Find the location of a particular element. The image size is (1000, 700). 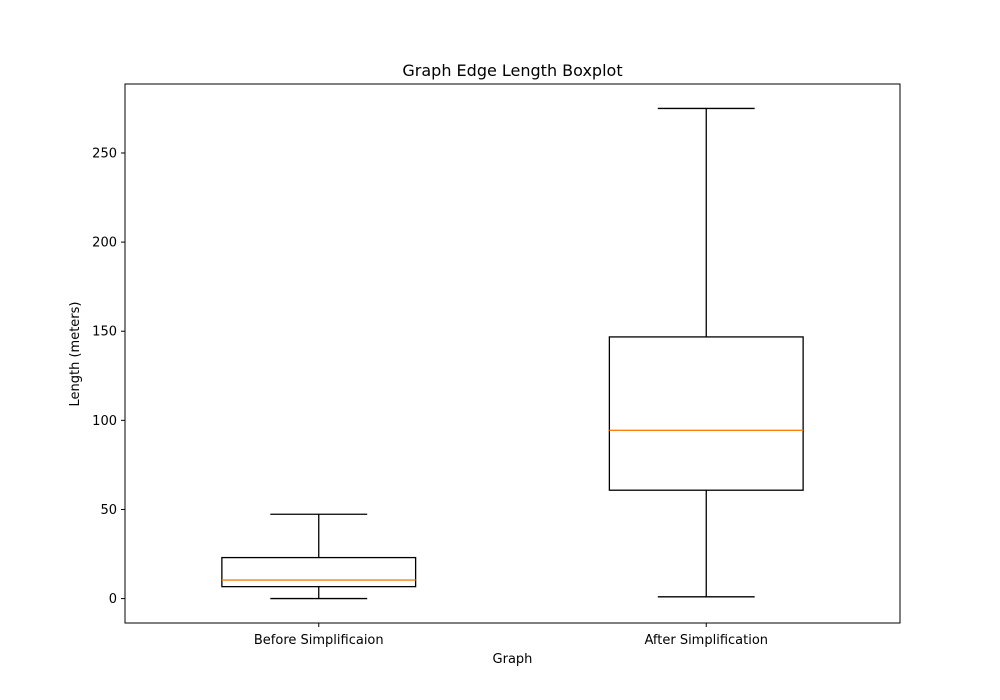

x-axis-label: Graph is located at coordinates (513, 659).